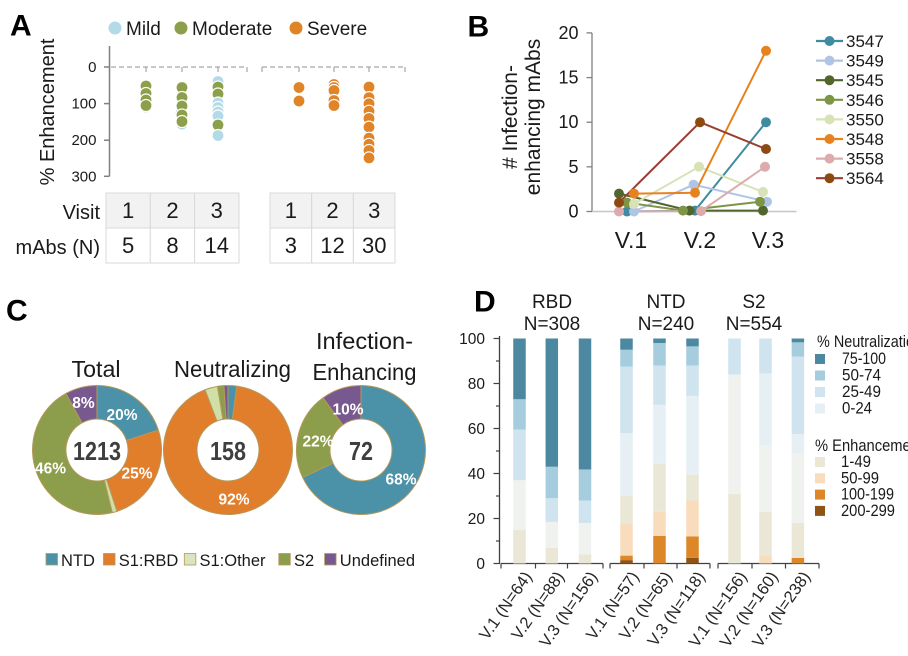 The width and height of the screenshot is (908, 656). What do you see at coordinates (700, 240) in the screenshot?
I see `svg-text: V.2` at bounding box center [700, 240].